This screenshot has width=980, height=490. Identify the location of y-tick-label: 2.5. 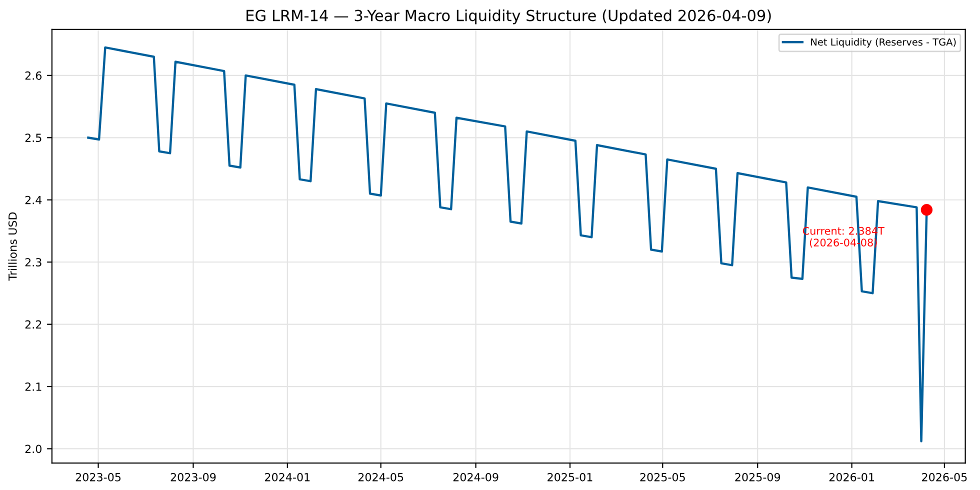
(33, 138).